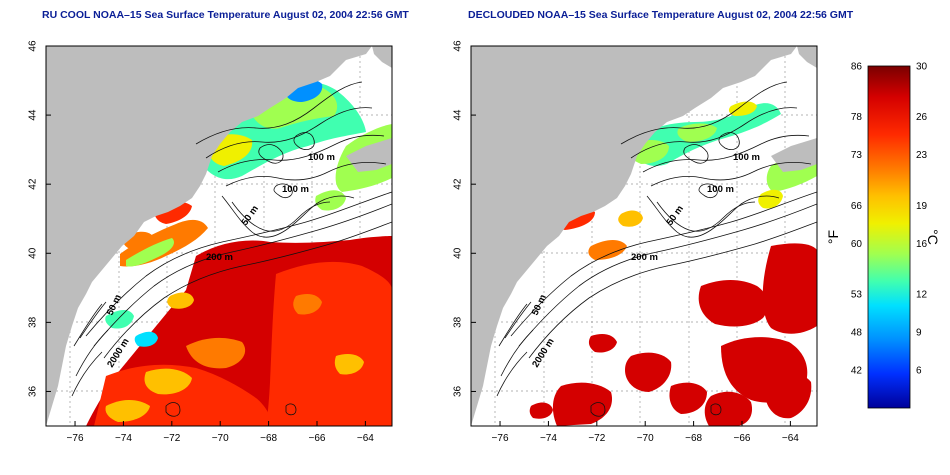  What do you see at coordinates (857, 219) in the screenshot?
I see `colorbar-fahrenheit-labels: 86 78 73 66 60 53 48 42` at bounding box center [857, 219].